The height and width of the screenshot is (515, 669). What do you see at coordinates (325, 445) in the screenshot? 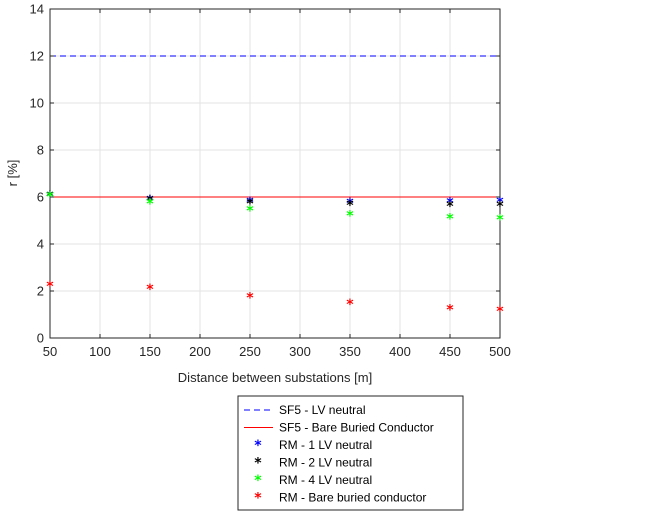
I see `legend-entry: RM - 1 LV neutral` at bounding box center [325, 445].